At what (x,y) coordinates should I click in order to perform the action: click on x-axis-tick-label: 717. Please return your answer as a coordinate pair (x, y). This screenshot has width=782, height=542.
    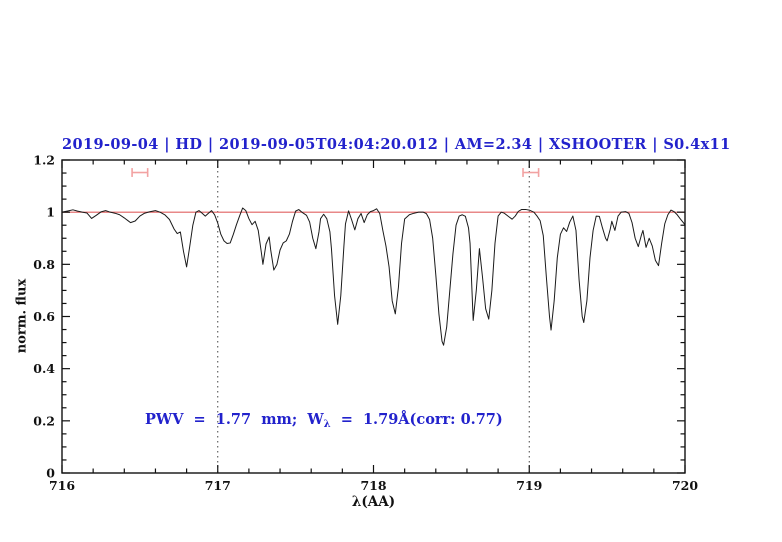
    Looking at the image, I should click on (218, 485).